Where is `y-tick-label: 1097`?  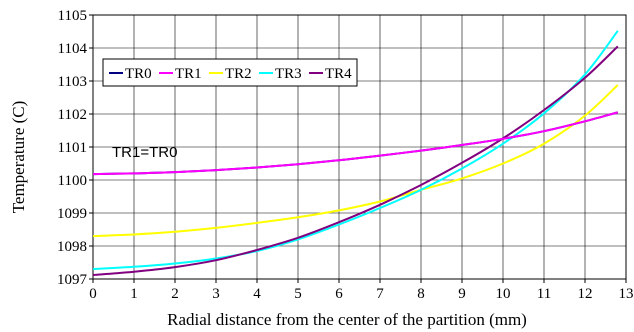
y-tick-label: 1097 is located at coordinates (72, 280).